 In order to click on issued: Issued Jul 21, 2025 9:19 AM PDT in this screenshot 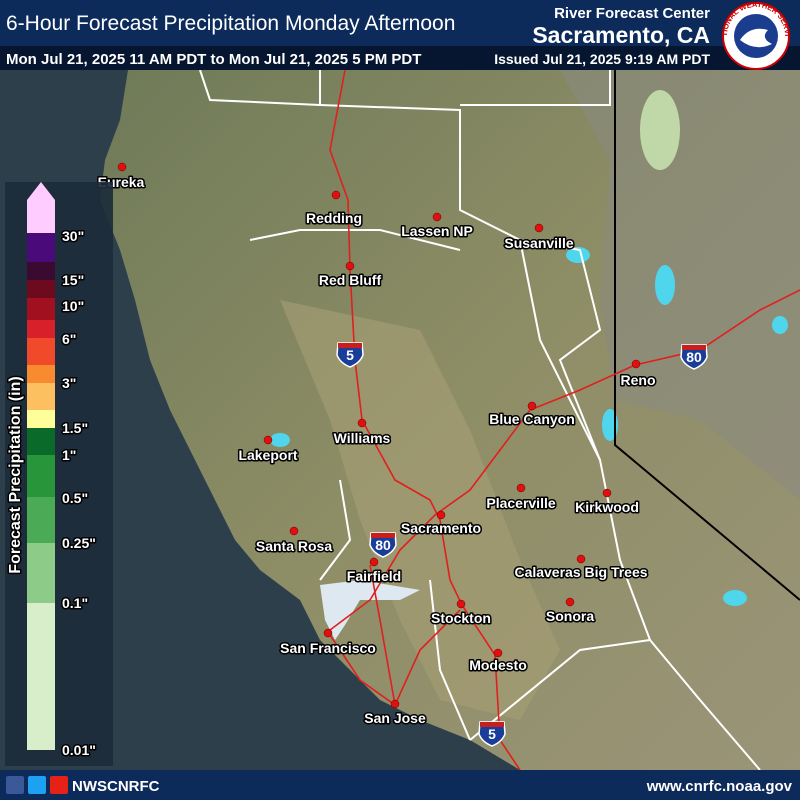, I will do `click(602, 59)`.